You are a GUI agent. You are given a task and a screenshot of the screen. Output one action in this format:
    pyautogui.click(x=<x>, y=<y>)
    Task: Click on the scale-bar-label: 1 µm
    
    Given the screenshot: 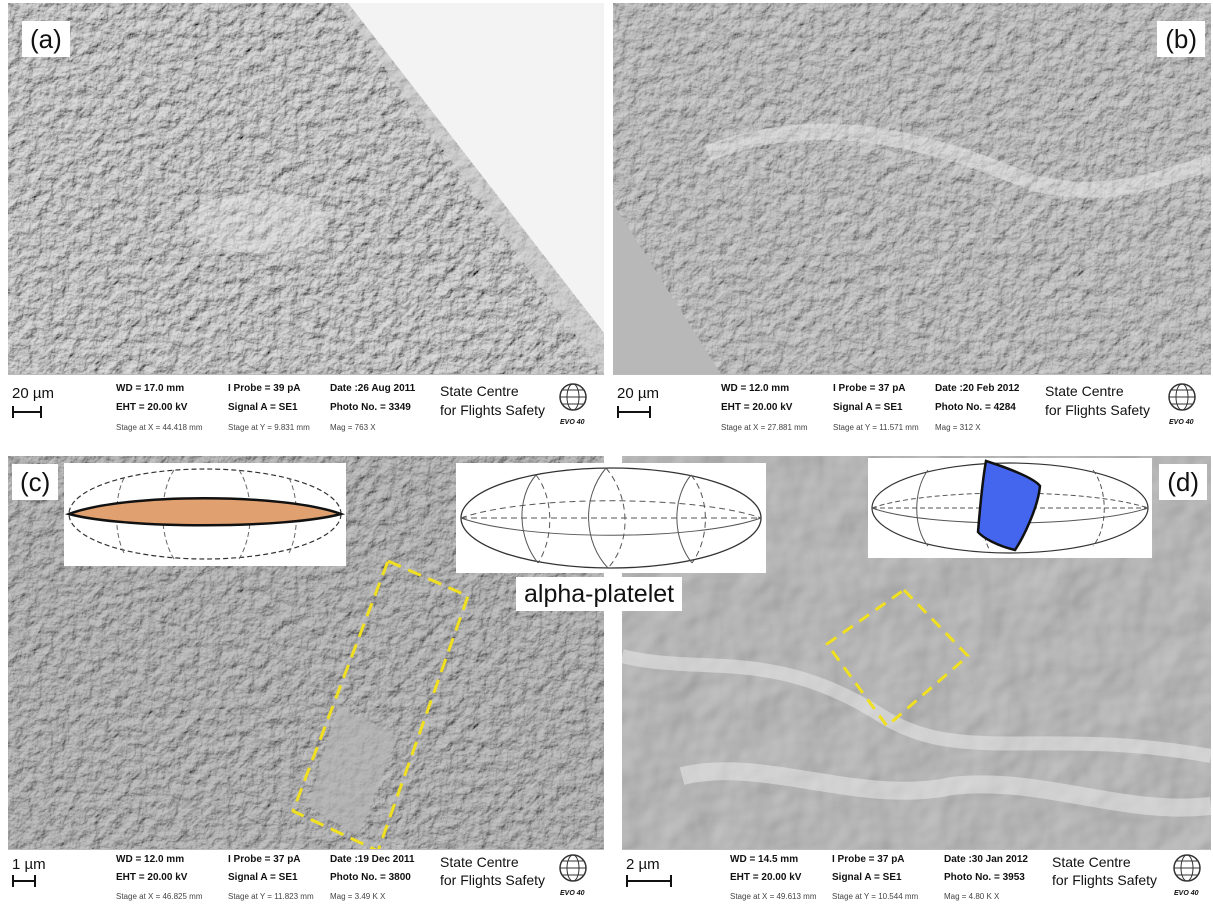 What is the action you would take?
    pyautogui.click(x=29, y=864)
    